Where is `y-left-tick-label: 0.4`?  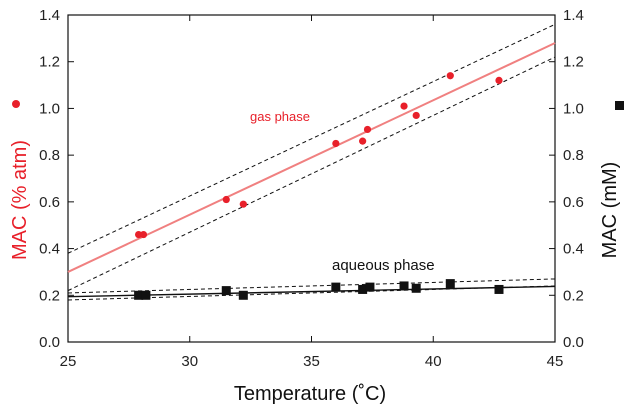
y-left-tick-label: 0.4 is located at coordinates (49, 249).